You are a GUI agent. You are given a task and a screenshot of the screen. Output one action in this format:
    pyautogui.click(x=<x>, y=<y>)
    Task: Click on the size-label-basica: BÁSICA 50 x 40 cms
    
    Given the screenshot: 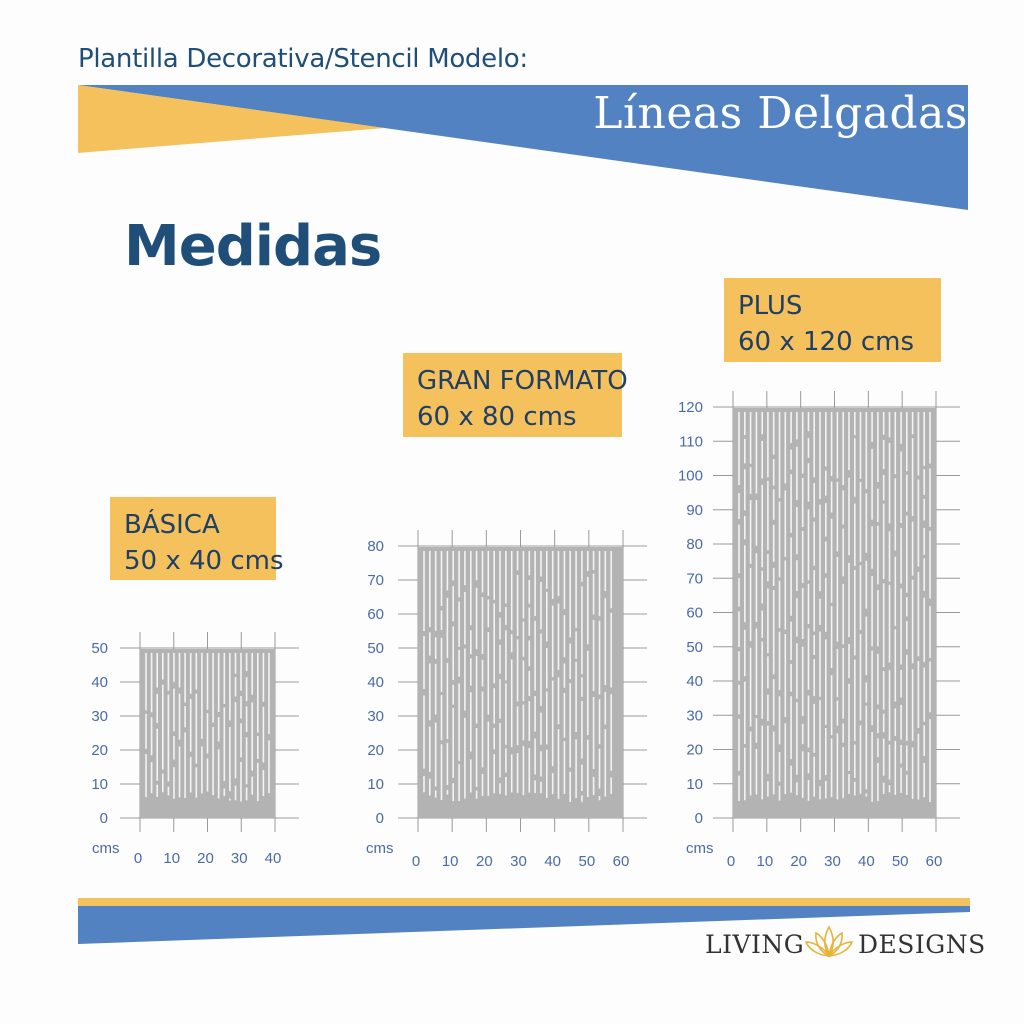 What is the action you would take?
    pyautogui.click(x=197, y=538)
    